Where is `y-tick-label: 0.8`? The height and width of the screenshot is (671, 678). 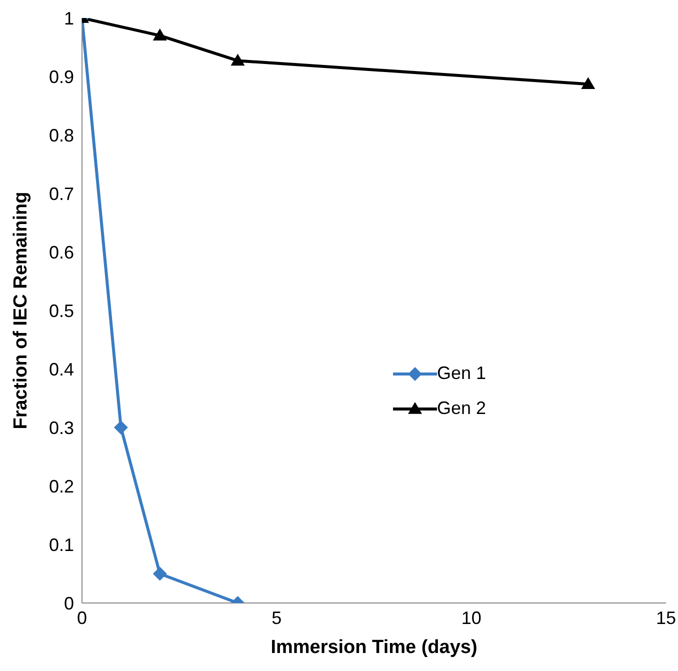
y-tick-label: 0.8 is located at coordinates (61, 135).